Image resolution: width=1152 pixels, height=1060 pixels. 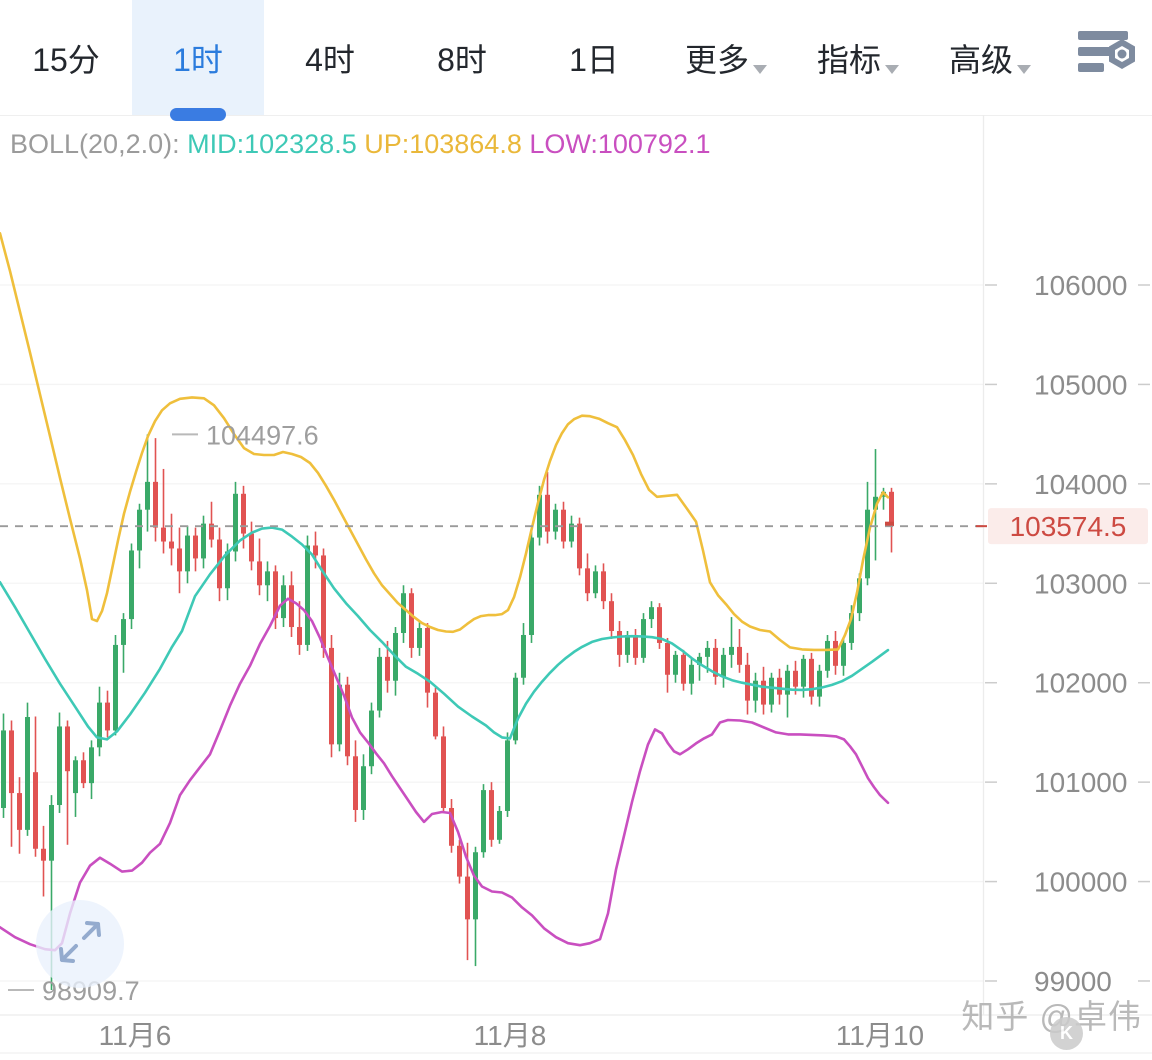 I want to click on tab-指标: 指标, so click(x=858, y=57).